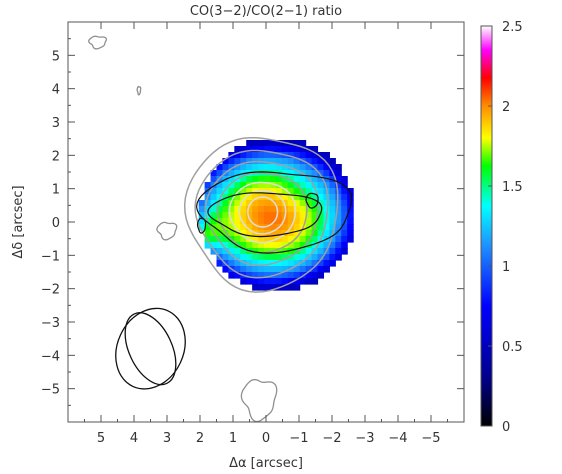 This screenshot has height=474, width=562. I want to click on x-tick-label: 4, so click(134, 438).